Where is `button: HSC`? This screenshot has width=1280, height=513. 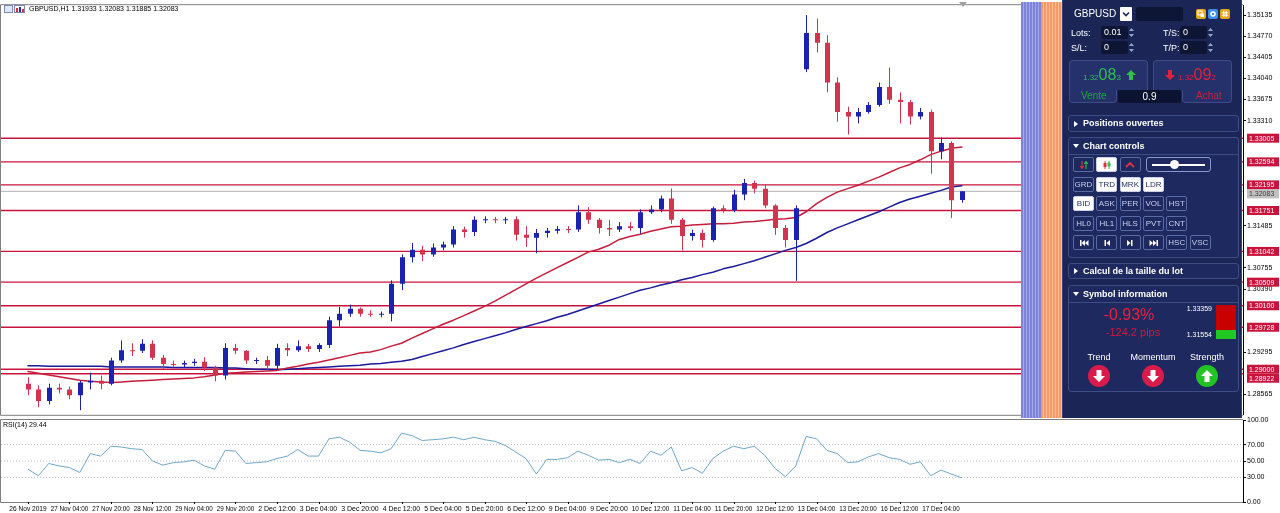 button: HSC is located at coordinates (1177, 242).